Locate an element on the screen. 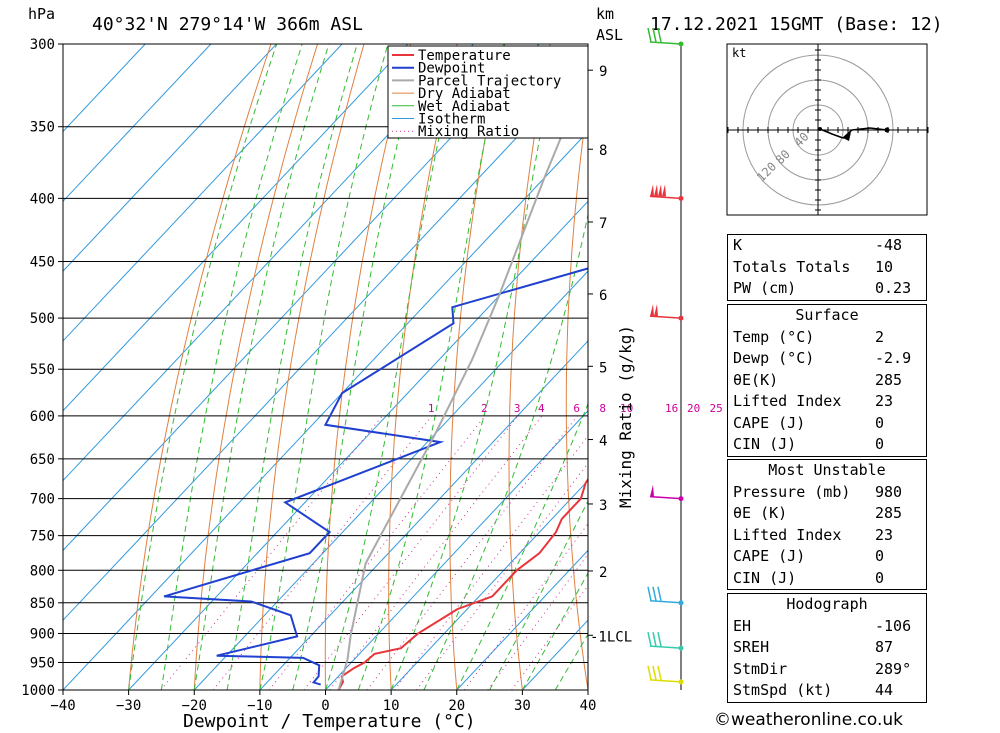  surface-label: CAPE (J) is located at coordinates (769, 422).